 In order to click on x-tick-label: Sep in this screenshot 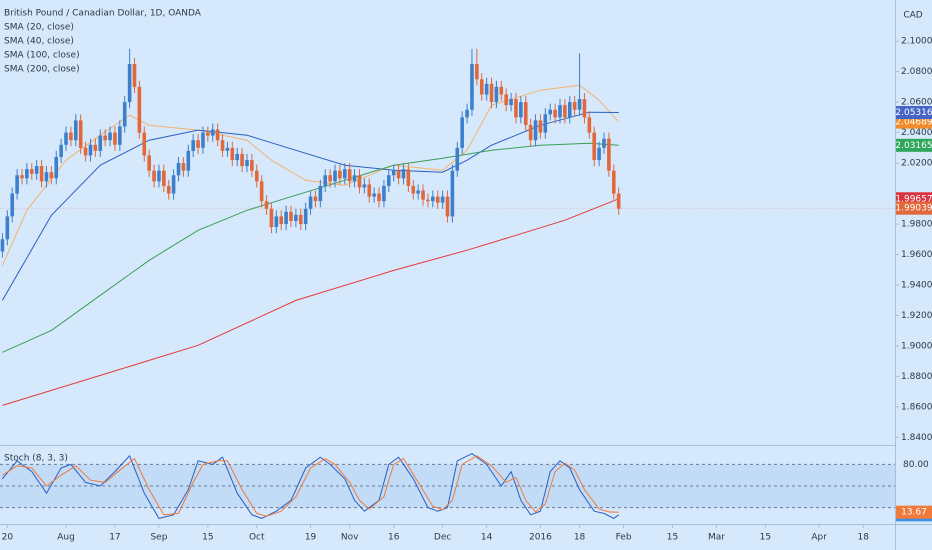, I will do `click(158, 538)`.